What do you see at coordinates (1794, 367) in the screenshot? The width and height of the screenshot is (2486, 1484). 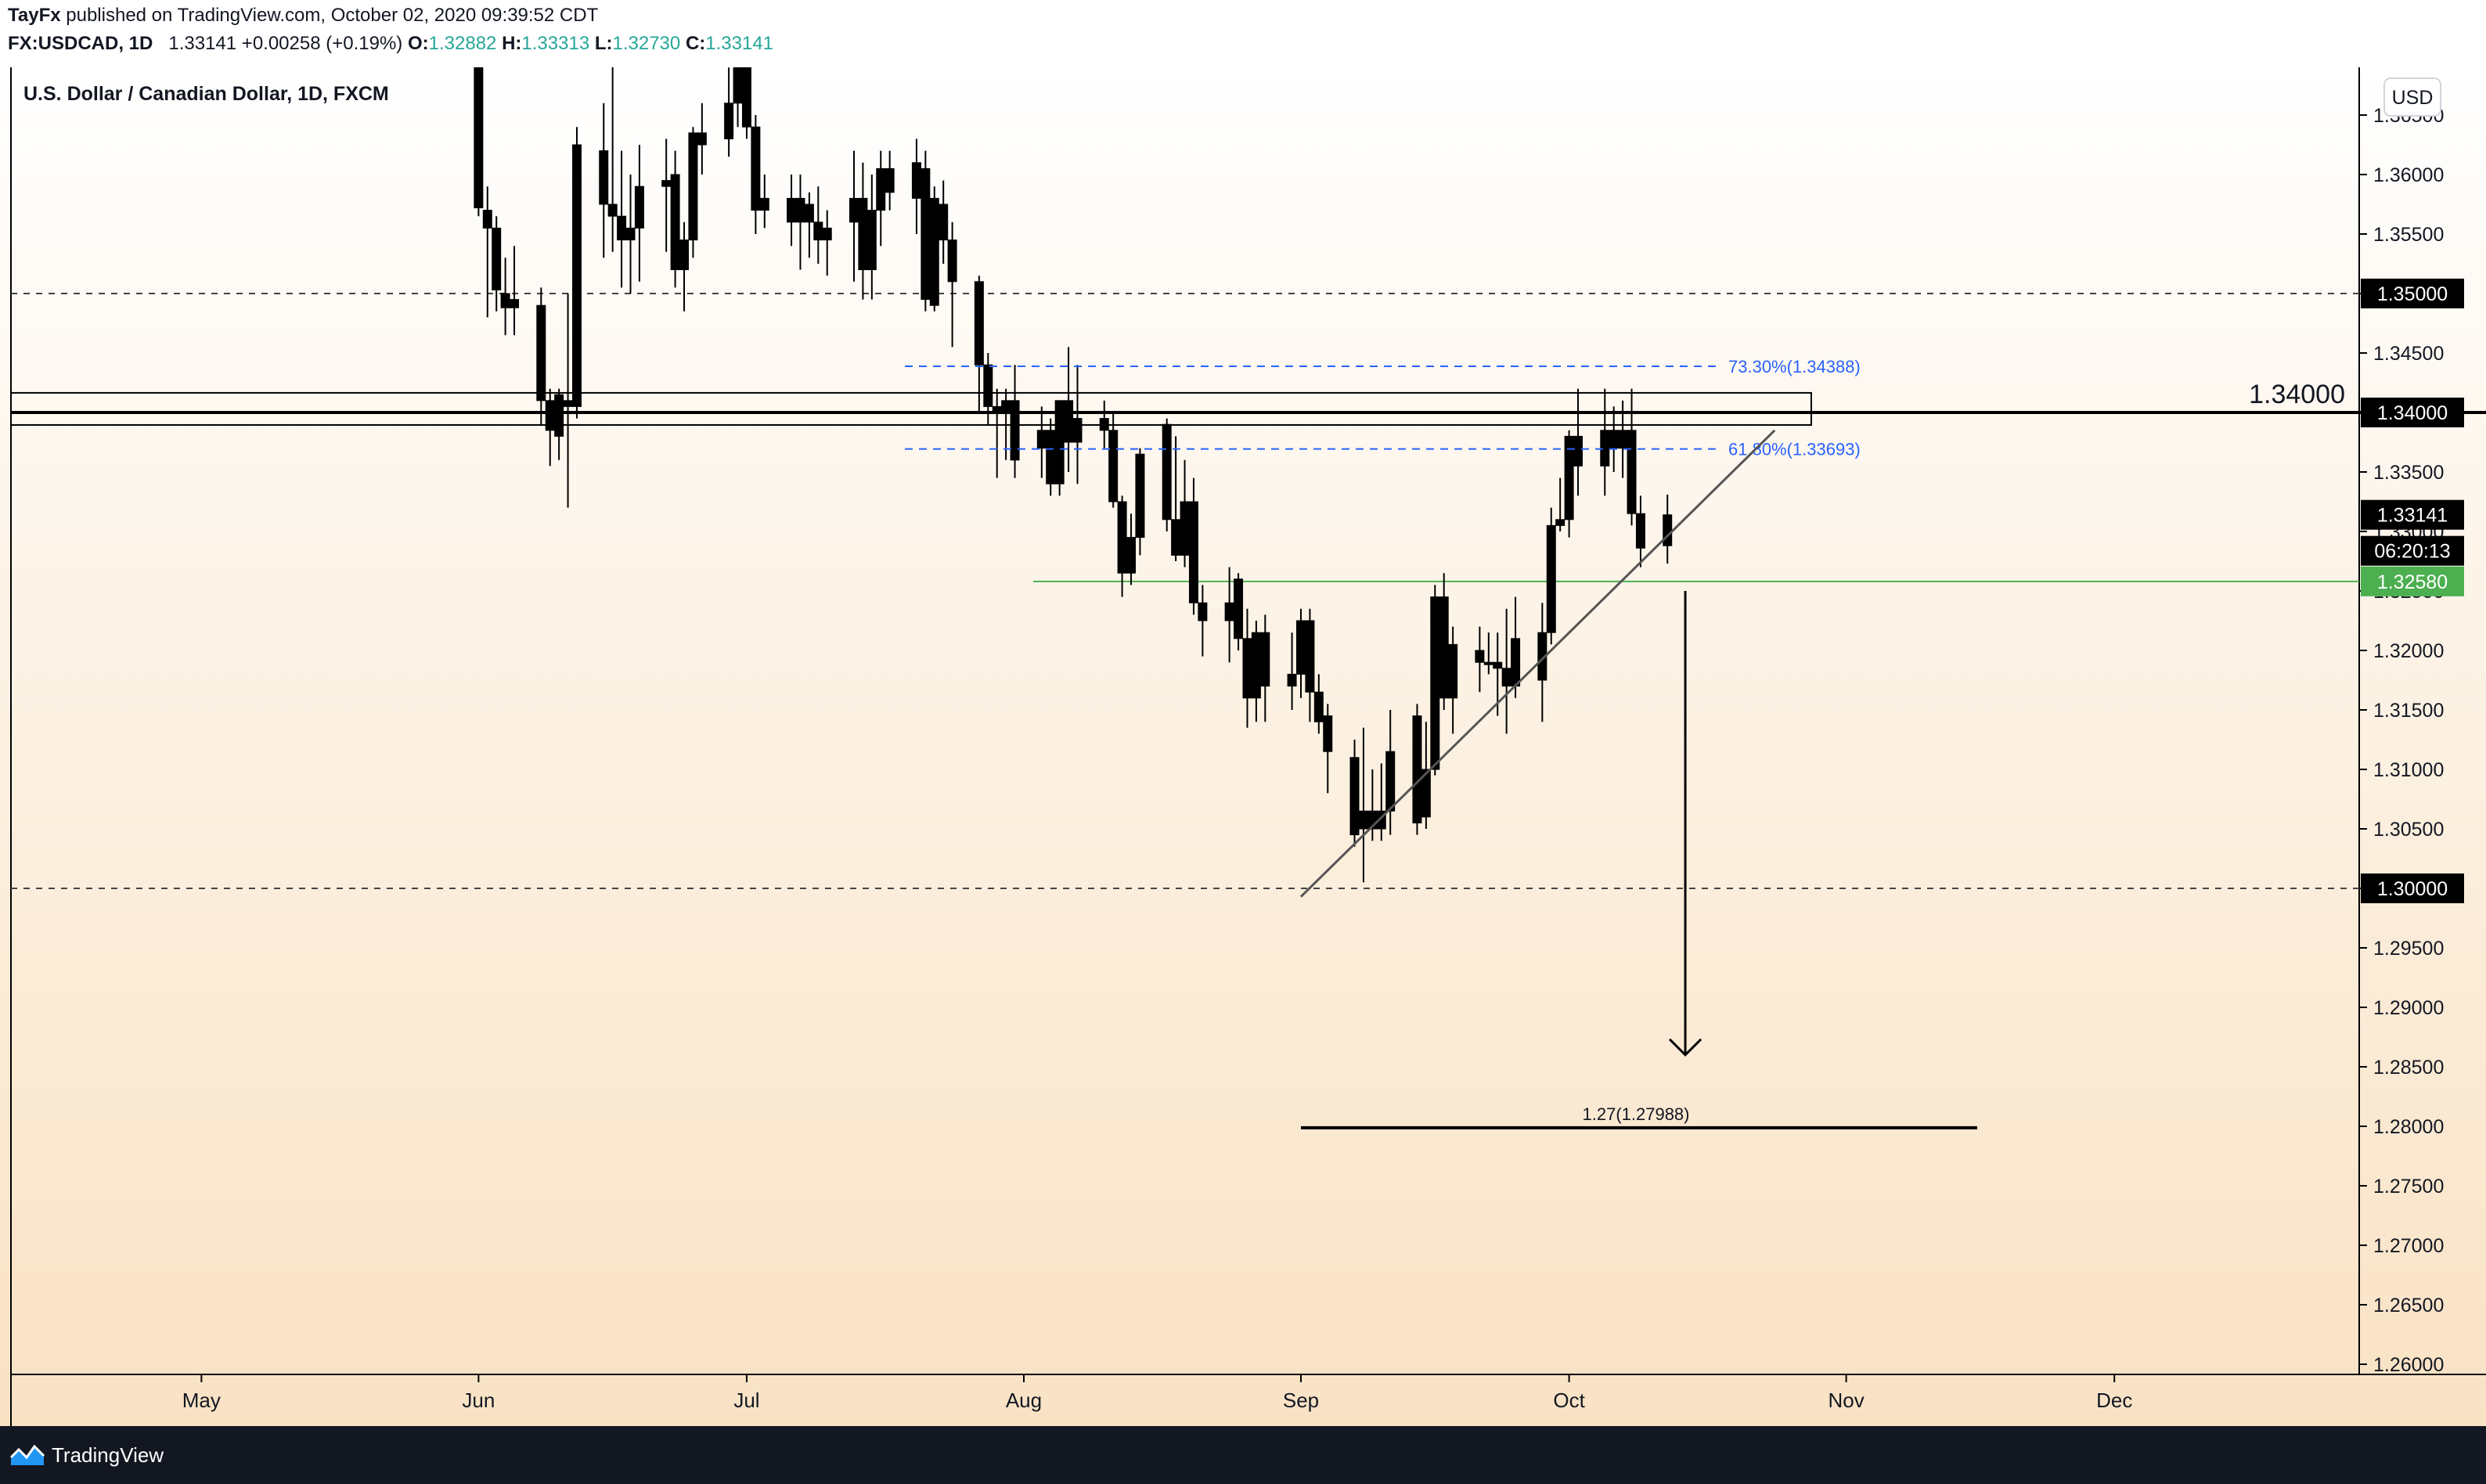 I see `fib-label-733: 73.30%(1.34388)` at bounding box center [1794, 367].